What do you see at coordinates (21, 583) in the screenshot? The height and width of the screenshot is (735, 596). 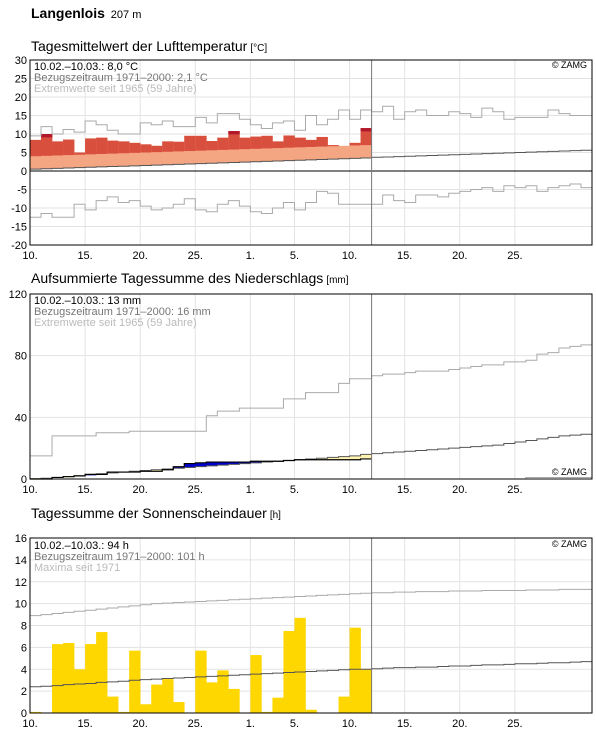 I see `y-tick-label: 12` at bounding box center [21, 583].